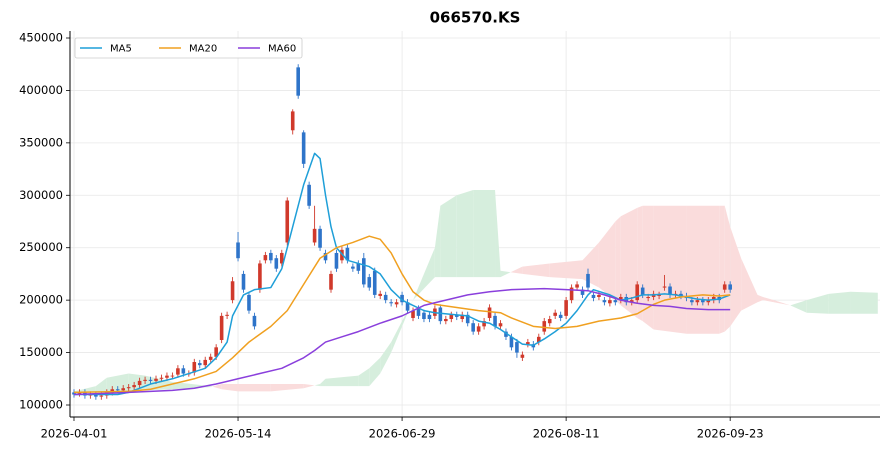  Describe the element at coordinates (41, 90) in the screenshot. I see `y-tick-label: 400000` at that location.